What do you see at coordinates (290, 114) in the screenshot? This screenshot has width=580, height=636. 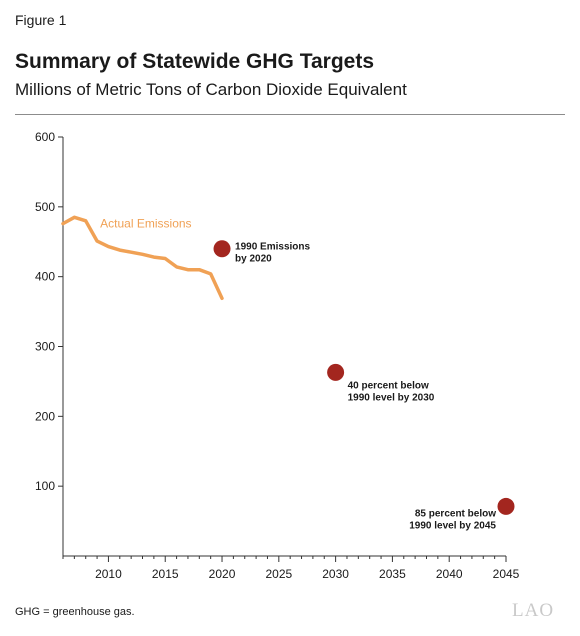 I see `title-divider` at bounding box center [290, 114].